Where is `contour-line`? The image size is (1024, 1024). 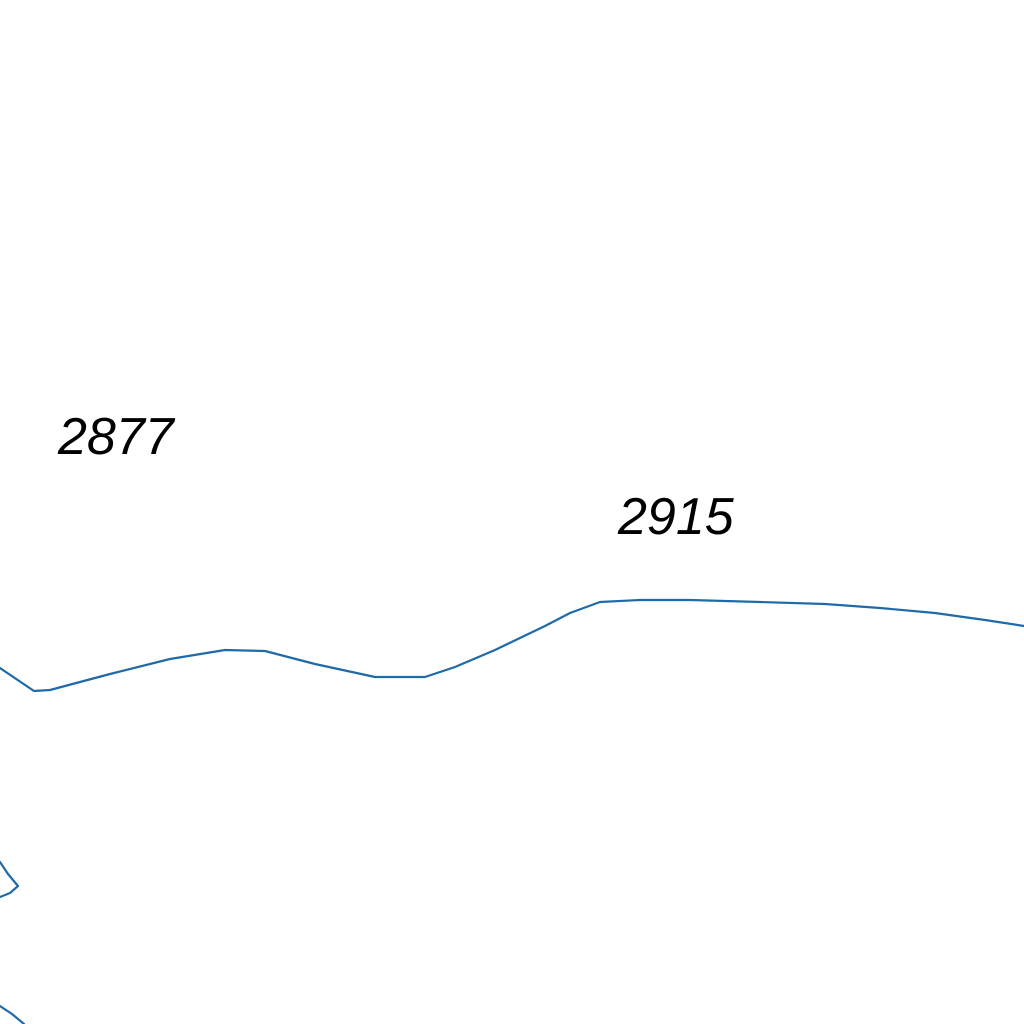
contour-line is located at coordinates (512, 645).